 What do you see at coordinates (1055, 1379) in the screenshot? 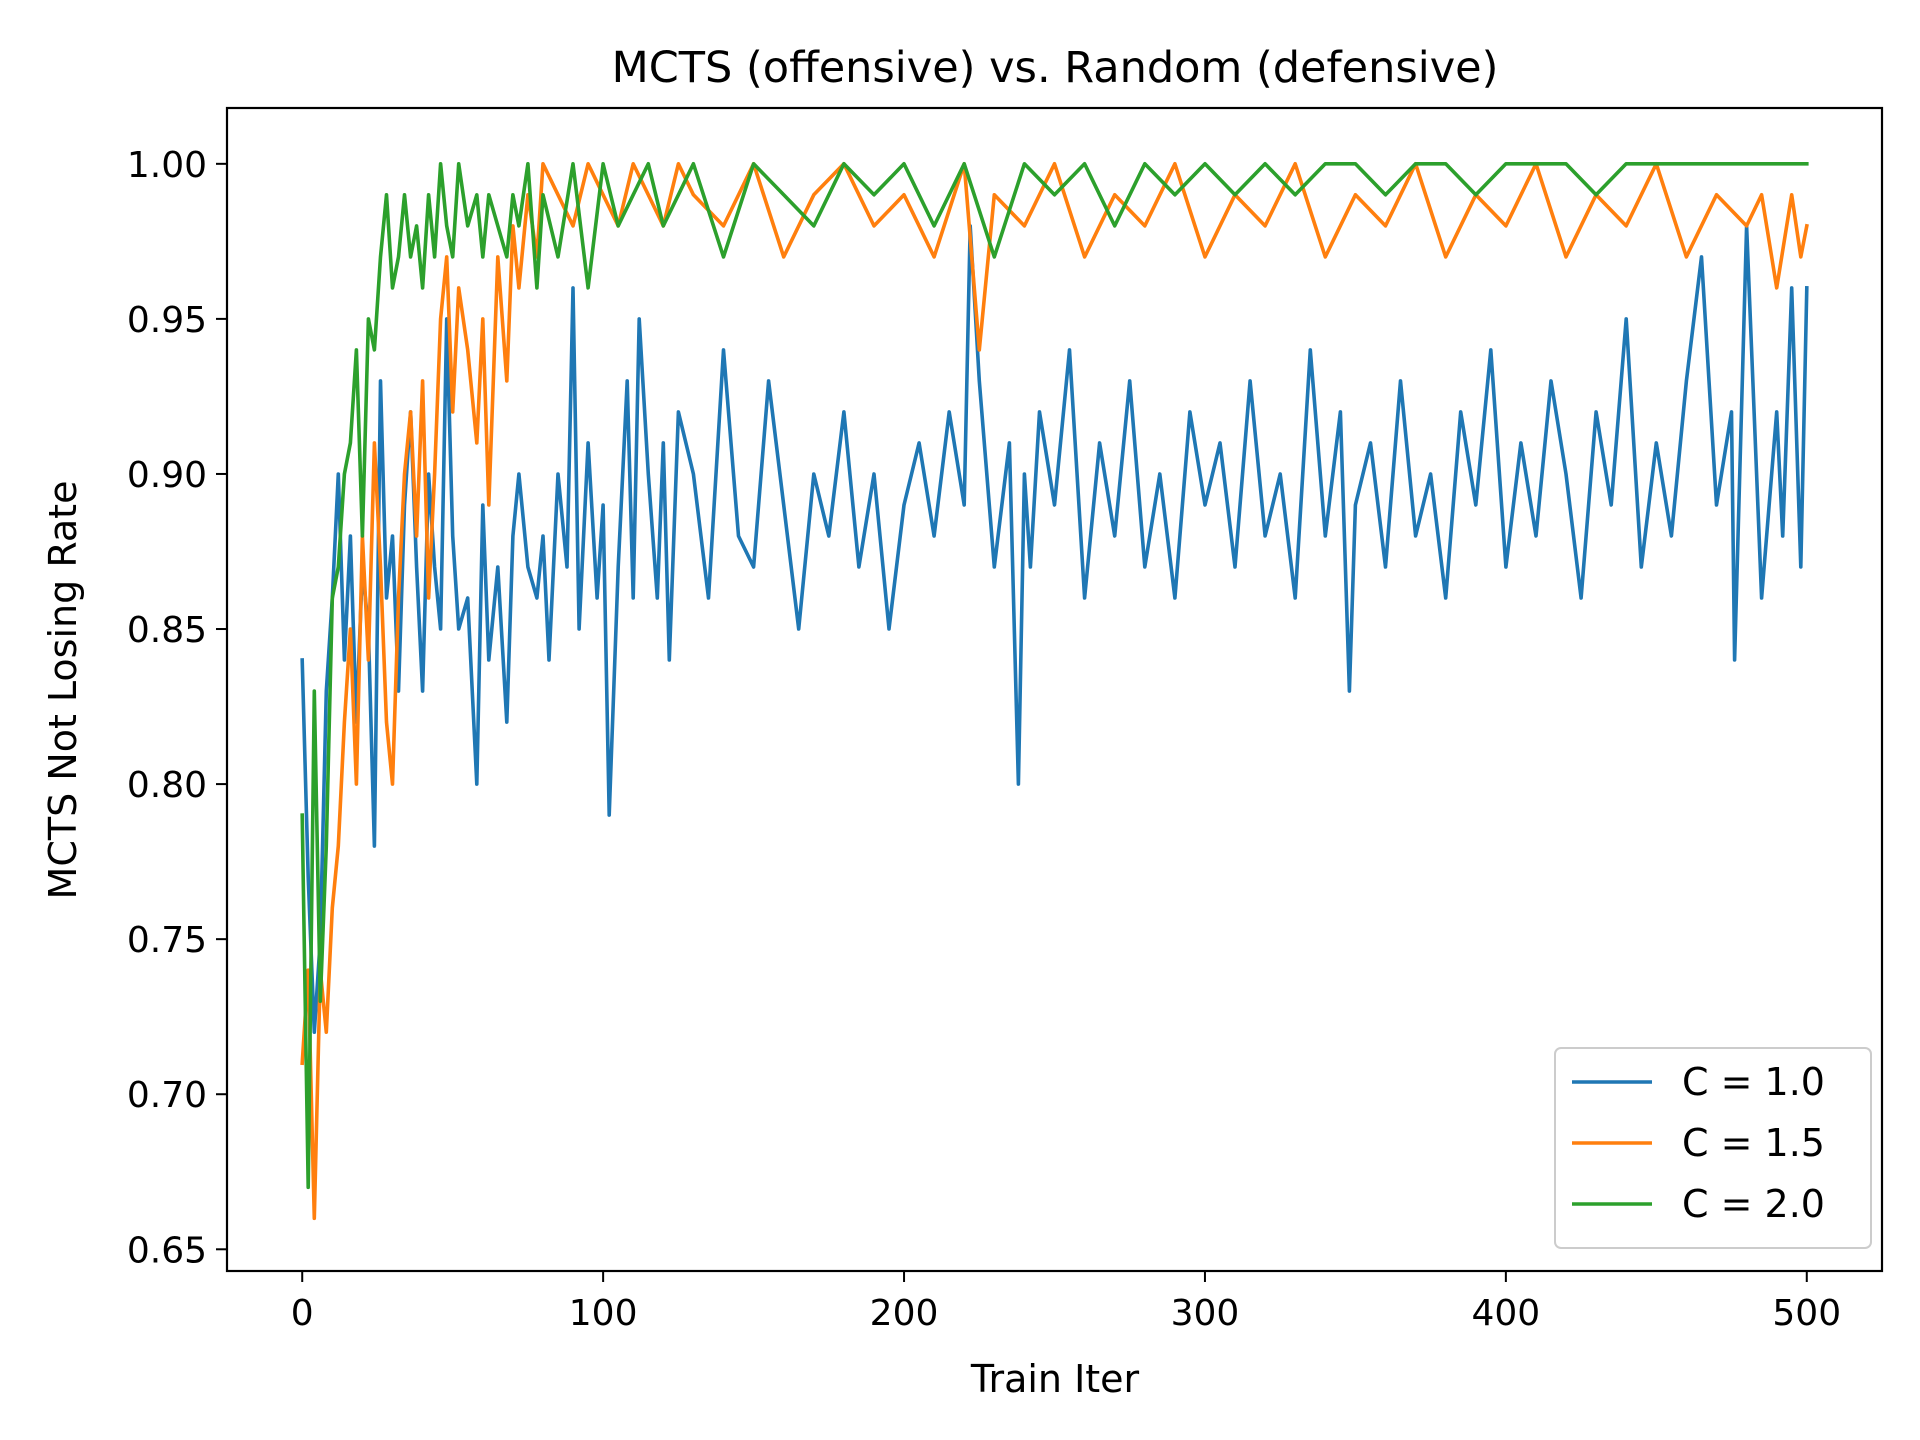
I see `x-axis-title: Train Iter` at bounding box center [1055, 1379].